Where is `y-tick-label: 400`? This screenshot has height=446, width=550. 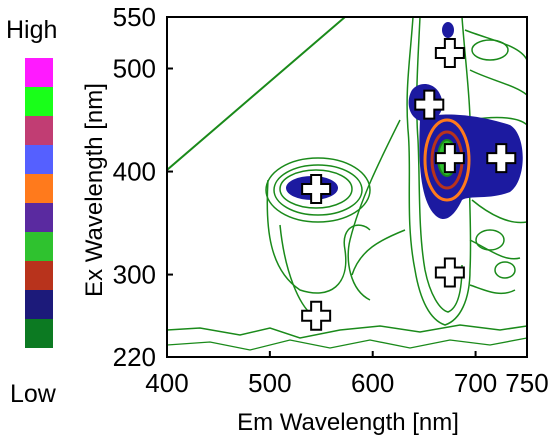
y-tick-label: 400 is located at coordinates (134, 172).